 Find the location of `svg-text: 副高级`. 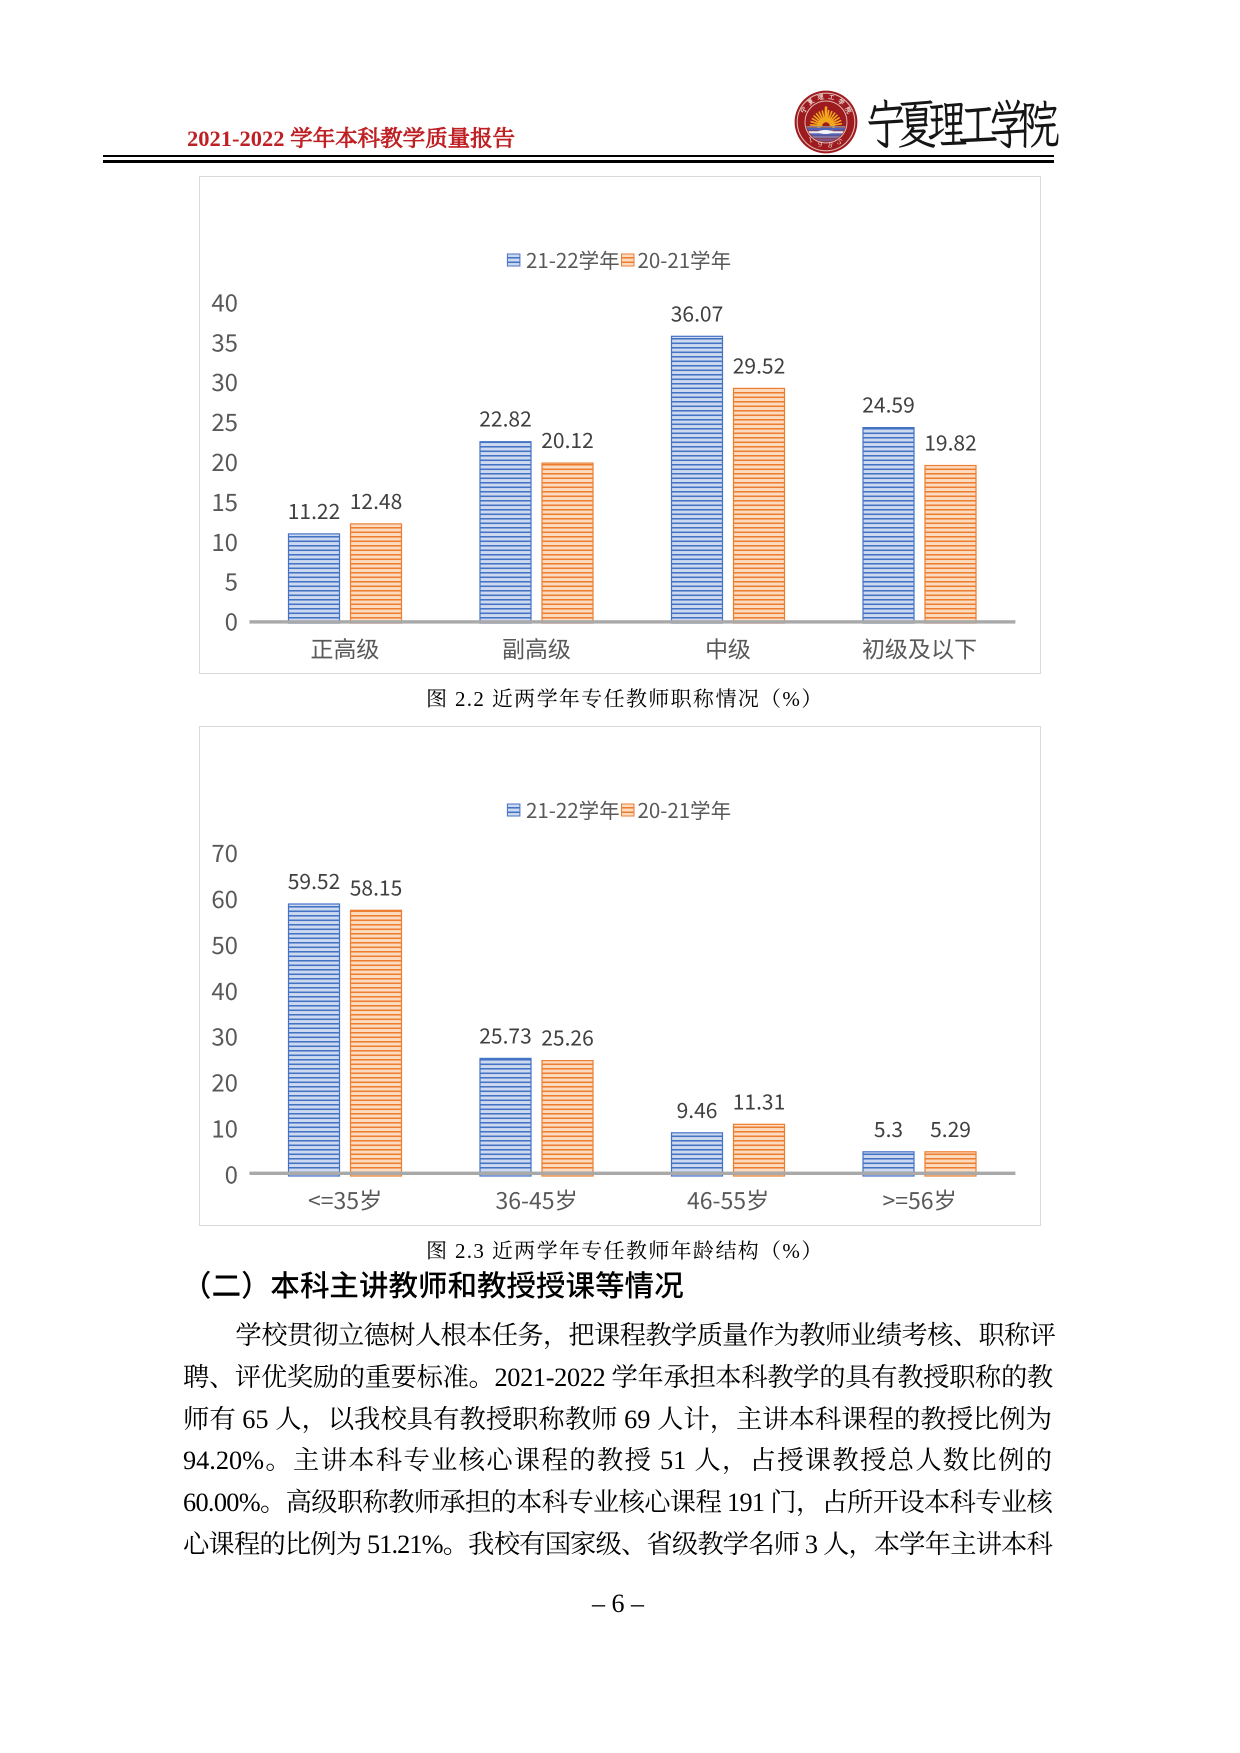

svg-text: 副高级 is located at coordinates (536, 648).